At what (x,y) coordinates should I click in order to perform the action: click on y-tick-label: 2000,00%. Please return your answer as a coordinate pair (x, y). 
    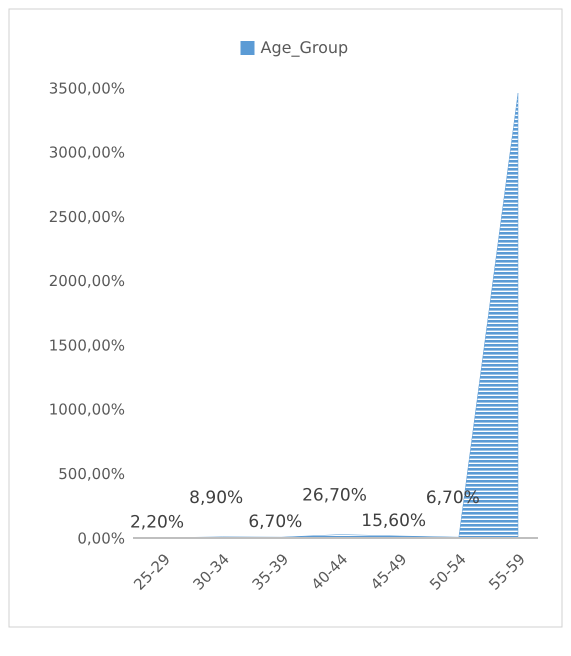
    Looking at the image, I should click on (86, 281).